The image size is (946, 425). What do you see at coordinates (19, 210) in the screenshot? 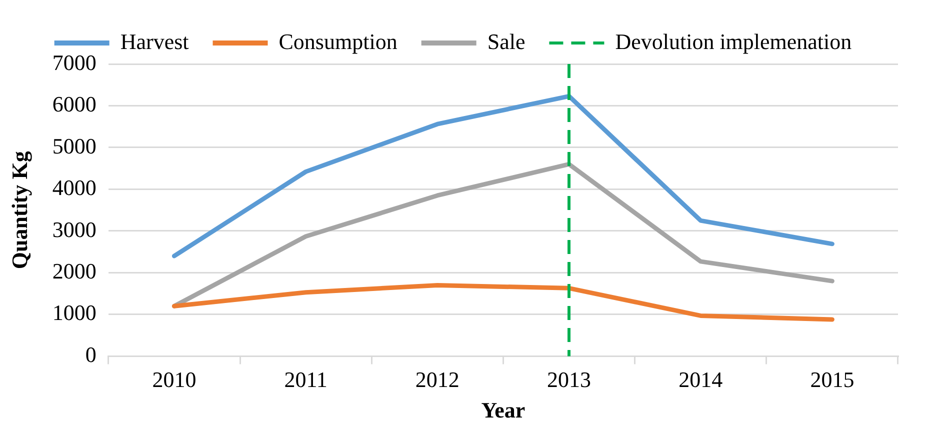
I see `y-axis-title: Quantity Kg` at bounding box center [19, 210].